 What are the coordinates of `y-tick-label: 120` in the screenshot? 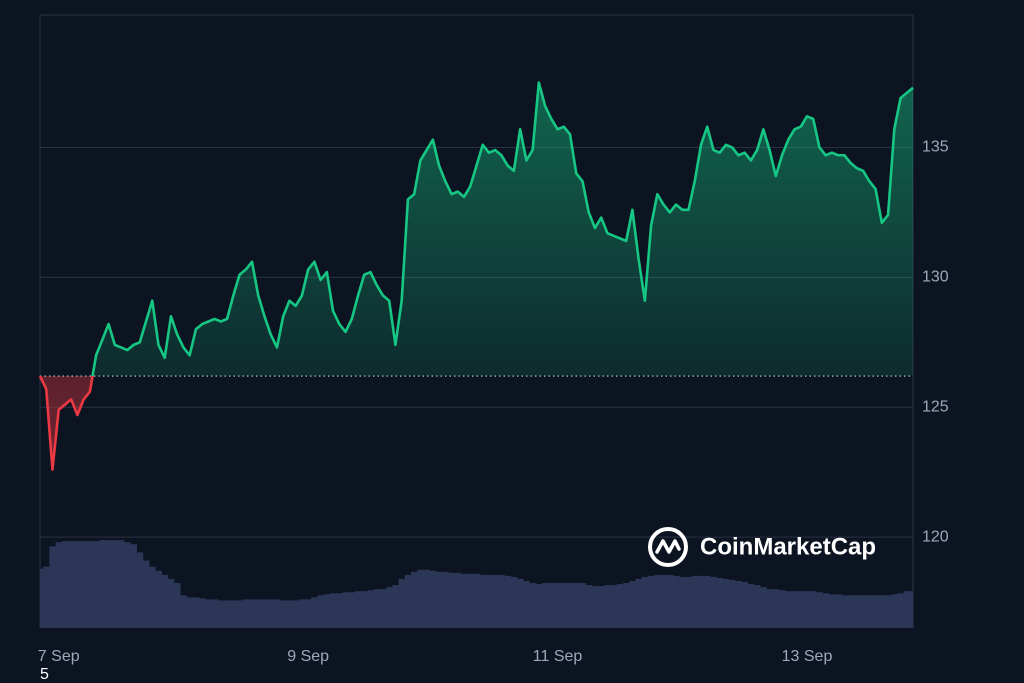 It's located at (935, 536).